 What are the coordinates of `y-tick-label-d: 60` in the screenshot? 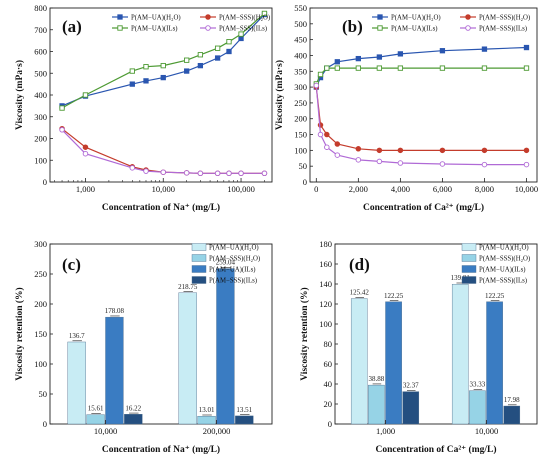 It's located at (328, 364).